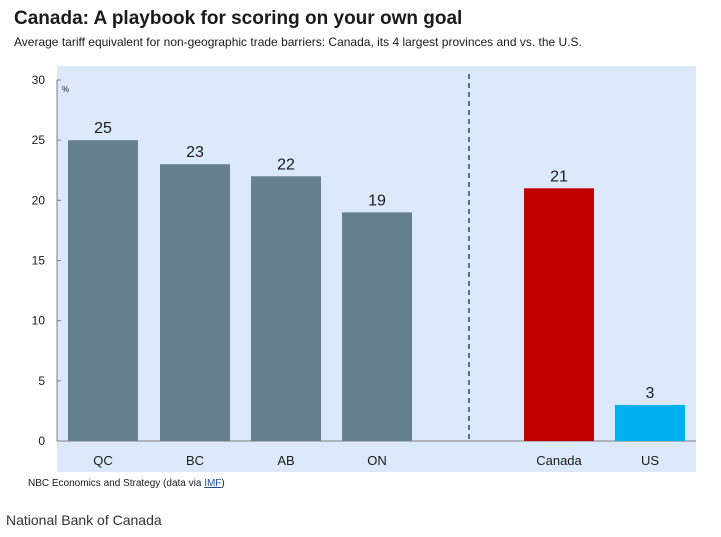 The height and width of the screenshot is (537, 721). I want to click on y-tick-label: 0, so click(41, 441).